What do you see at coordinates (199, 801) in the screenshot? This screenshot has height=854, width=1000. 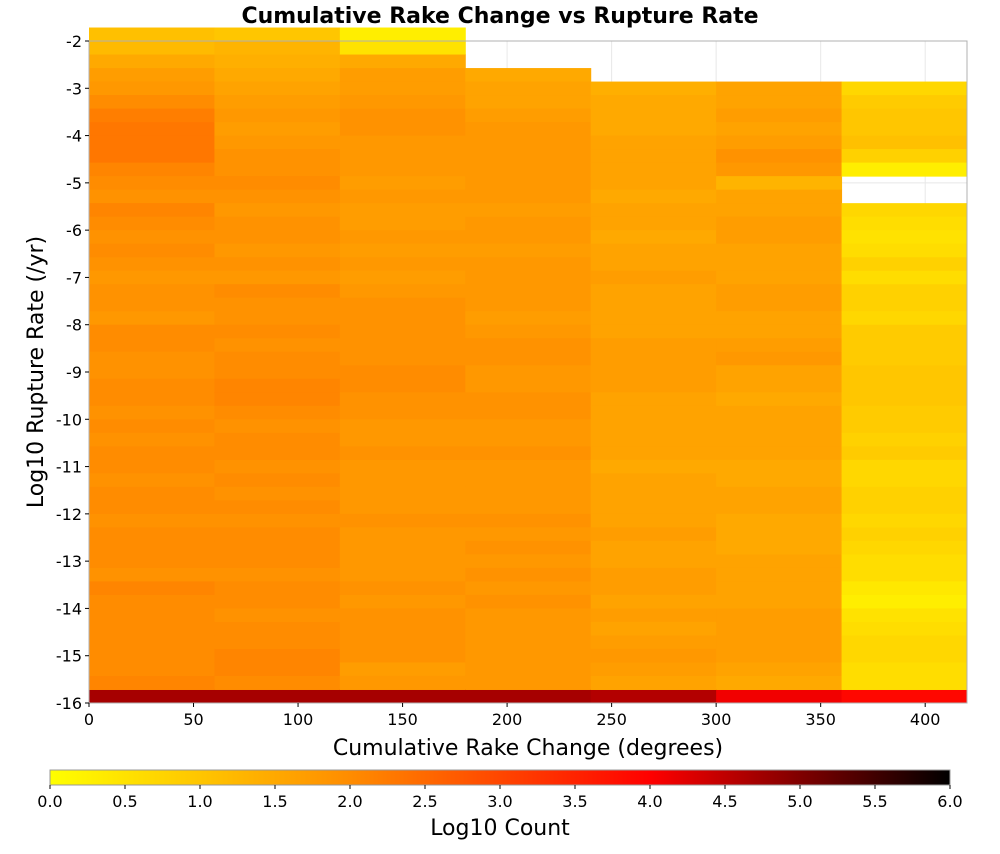 I see `colorbar-tick-label: 1.0` at bounding box center [199, 801].